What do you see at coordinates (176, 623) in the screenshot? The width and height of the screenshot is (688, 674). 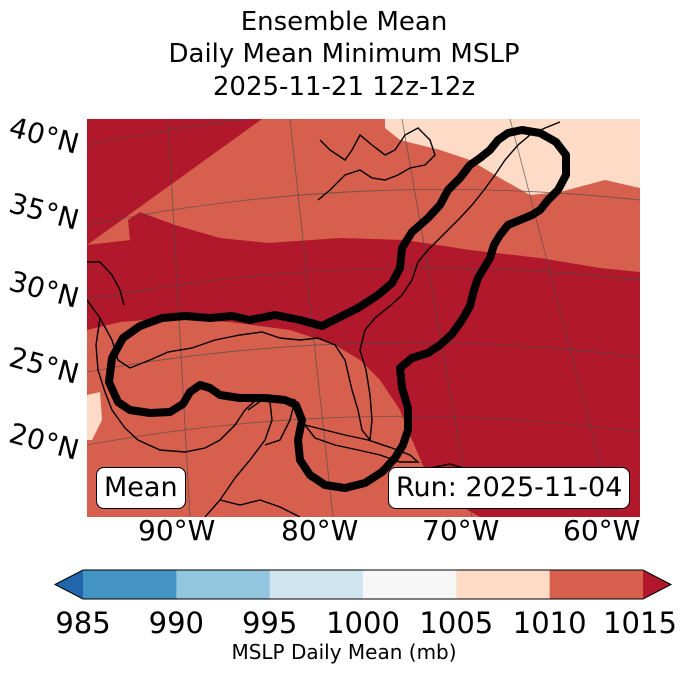 I see `colorbar-tick-label: 990` at bounding box center [176, 623].